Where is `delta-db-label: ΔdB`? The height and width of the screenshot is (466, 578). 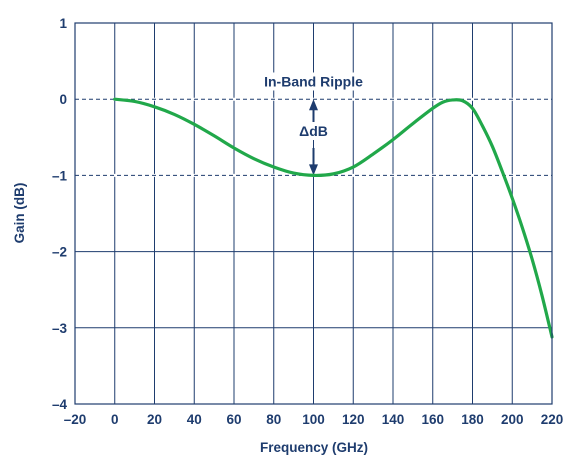 delta-db-label: ΔdB is located at coordinates (313, 131).